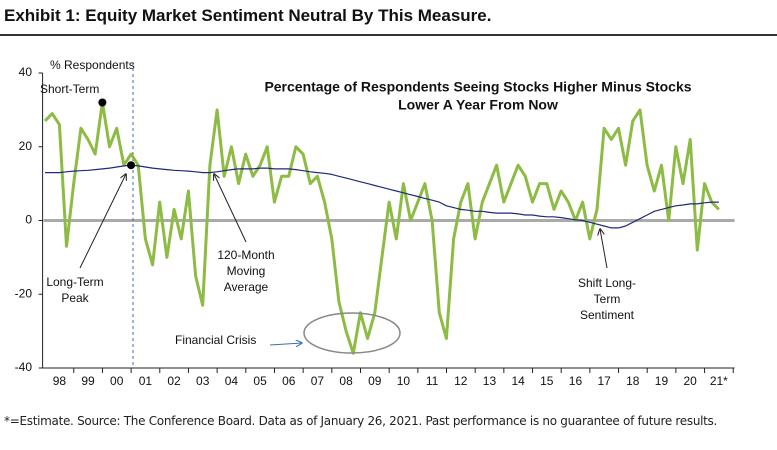  What do you see at coordinates (246, 271) in the screenshot?
I see `annotation: Moving` at bounding box center [246, 271].